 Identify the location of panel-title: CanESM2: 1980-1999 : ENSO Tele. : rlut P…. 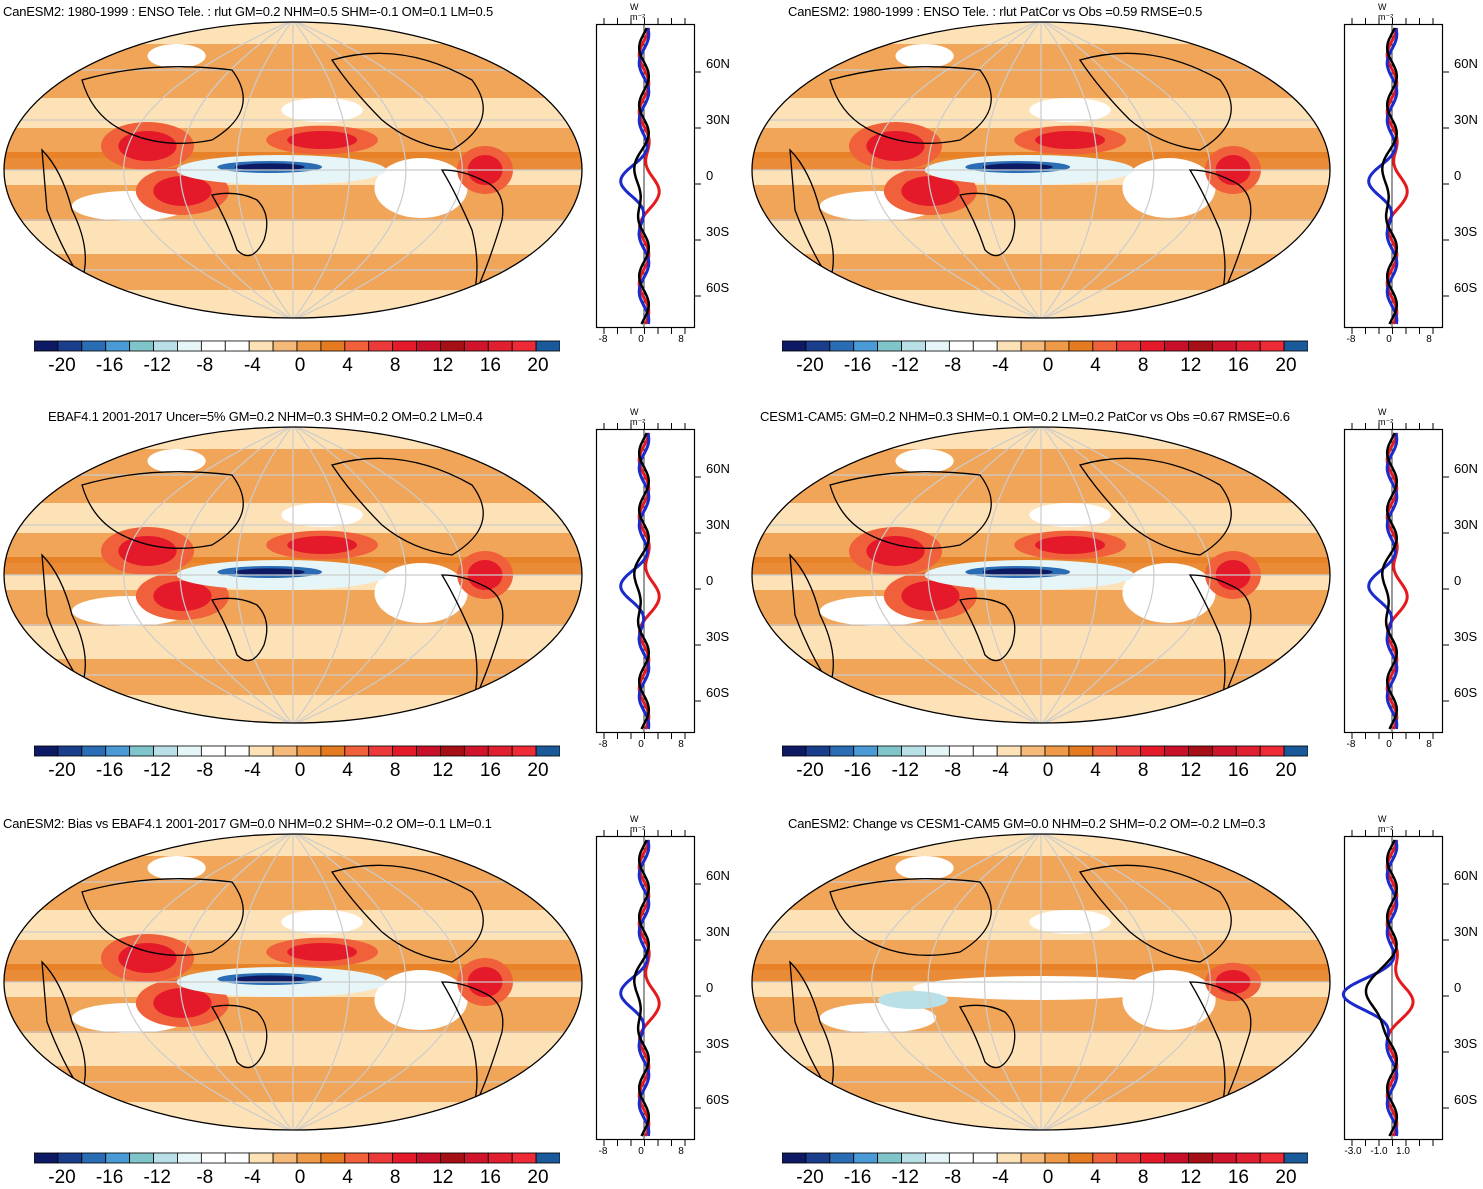
(995, 11).